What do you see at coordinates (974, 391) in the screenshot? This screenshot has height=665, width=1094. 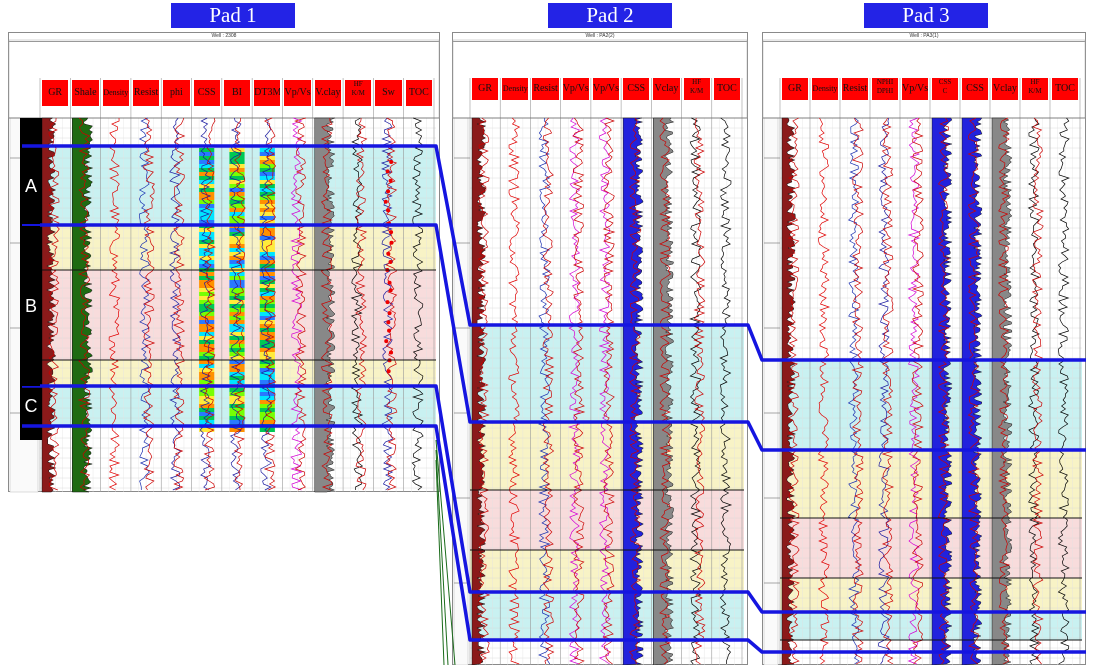 I see `log-curve-css` at bounding box center [974, 391].